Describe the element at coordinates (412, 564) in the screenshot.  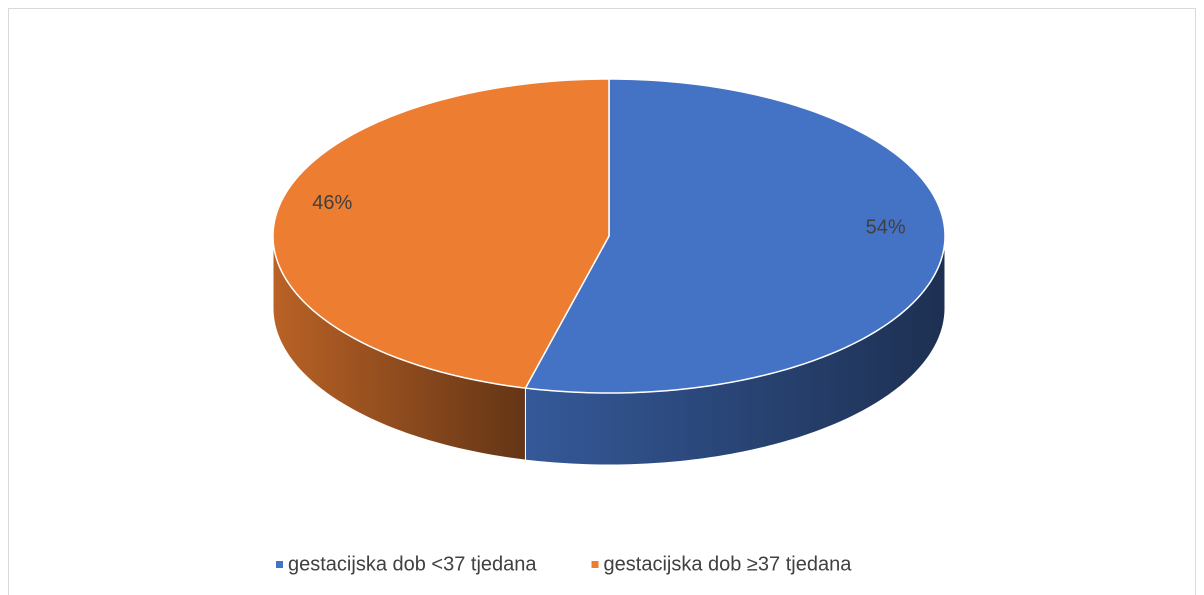
I see `legend-label: gestacijska dob <37 tjedana` at that location.